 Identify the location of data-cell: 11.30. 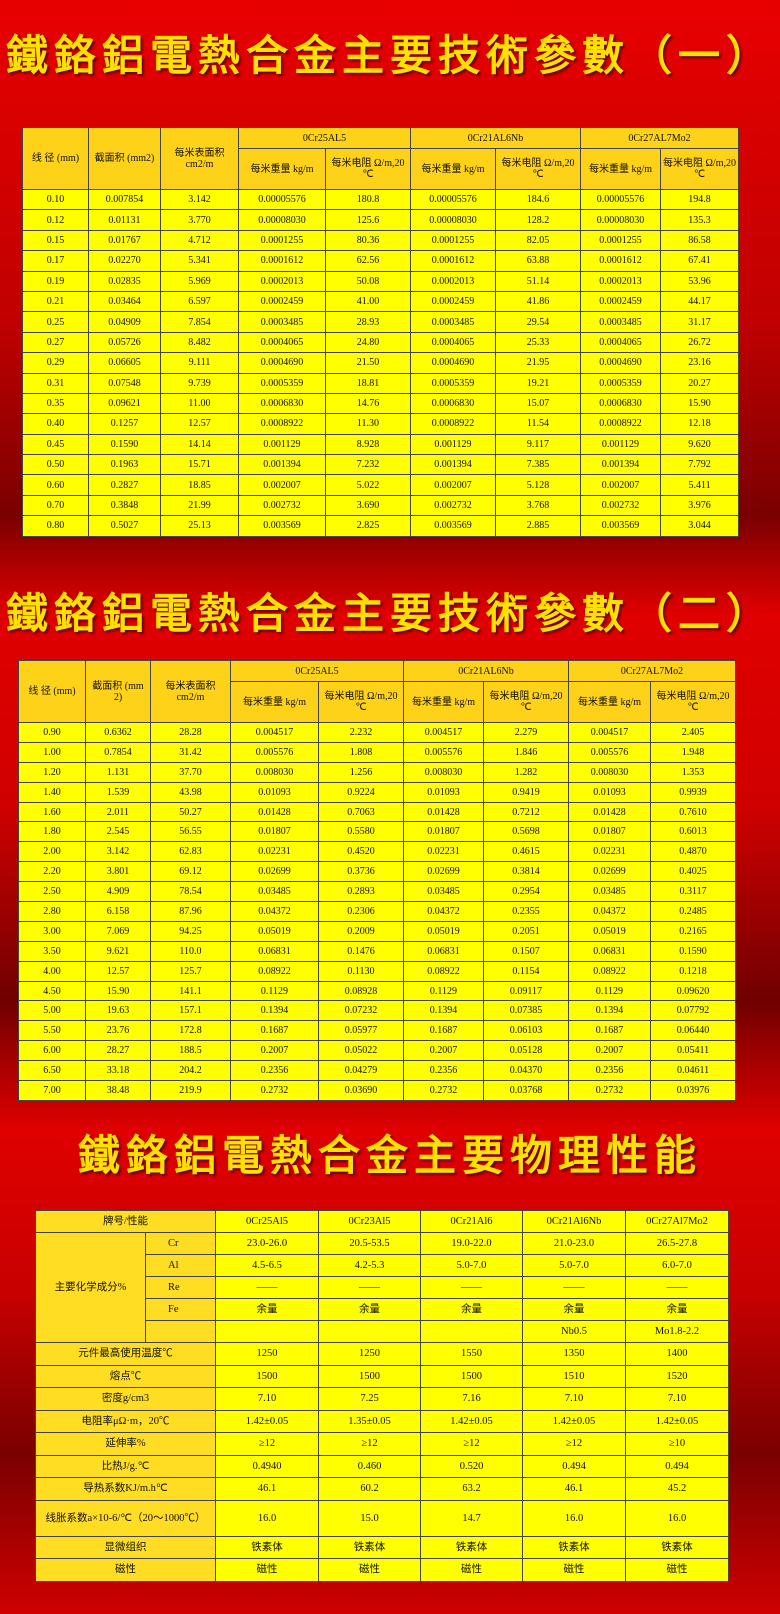
(368, 424).